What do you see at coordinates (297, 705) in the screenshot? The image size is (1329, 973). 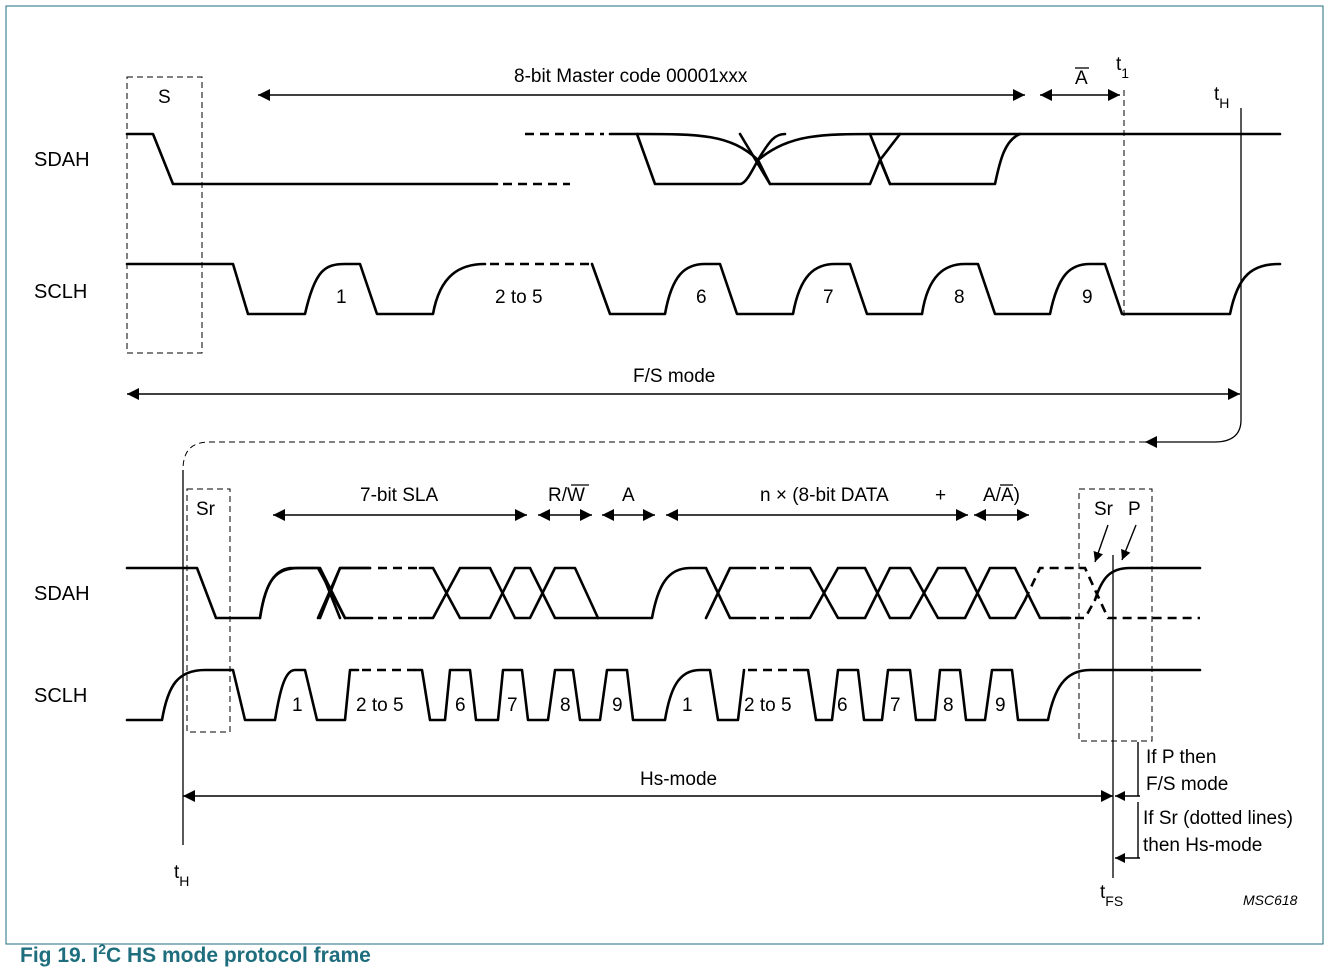 I see `bottom-clock-1: 1` at bounding box center [297, 705].